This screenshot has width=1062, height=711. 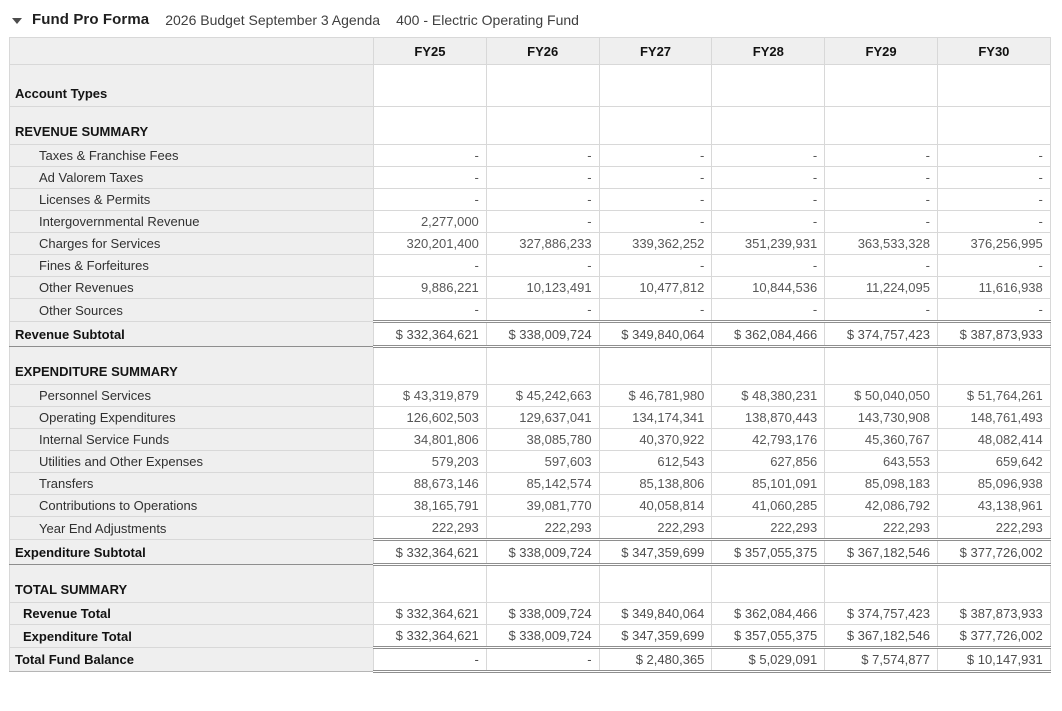 I want to click on cell-value: 376,256,995, so click(x=993, y=243).